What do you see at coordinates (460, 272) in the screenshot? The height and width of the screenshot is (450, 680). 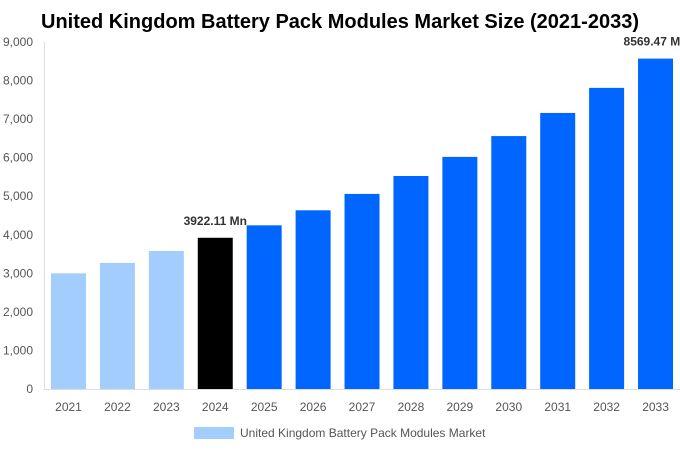 I see `bar-2029` at bounding box center [460, 272].